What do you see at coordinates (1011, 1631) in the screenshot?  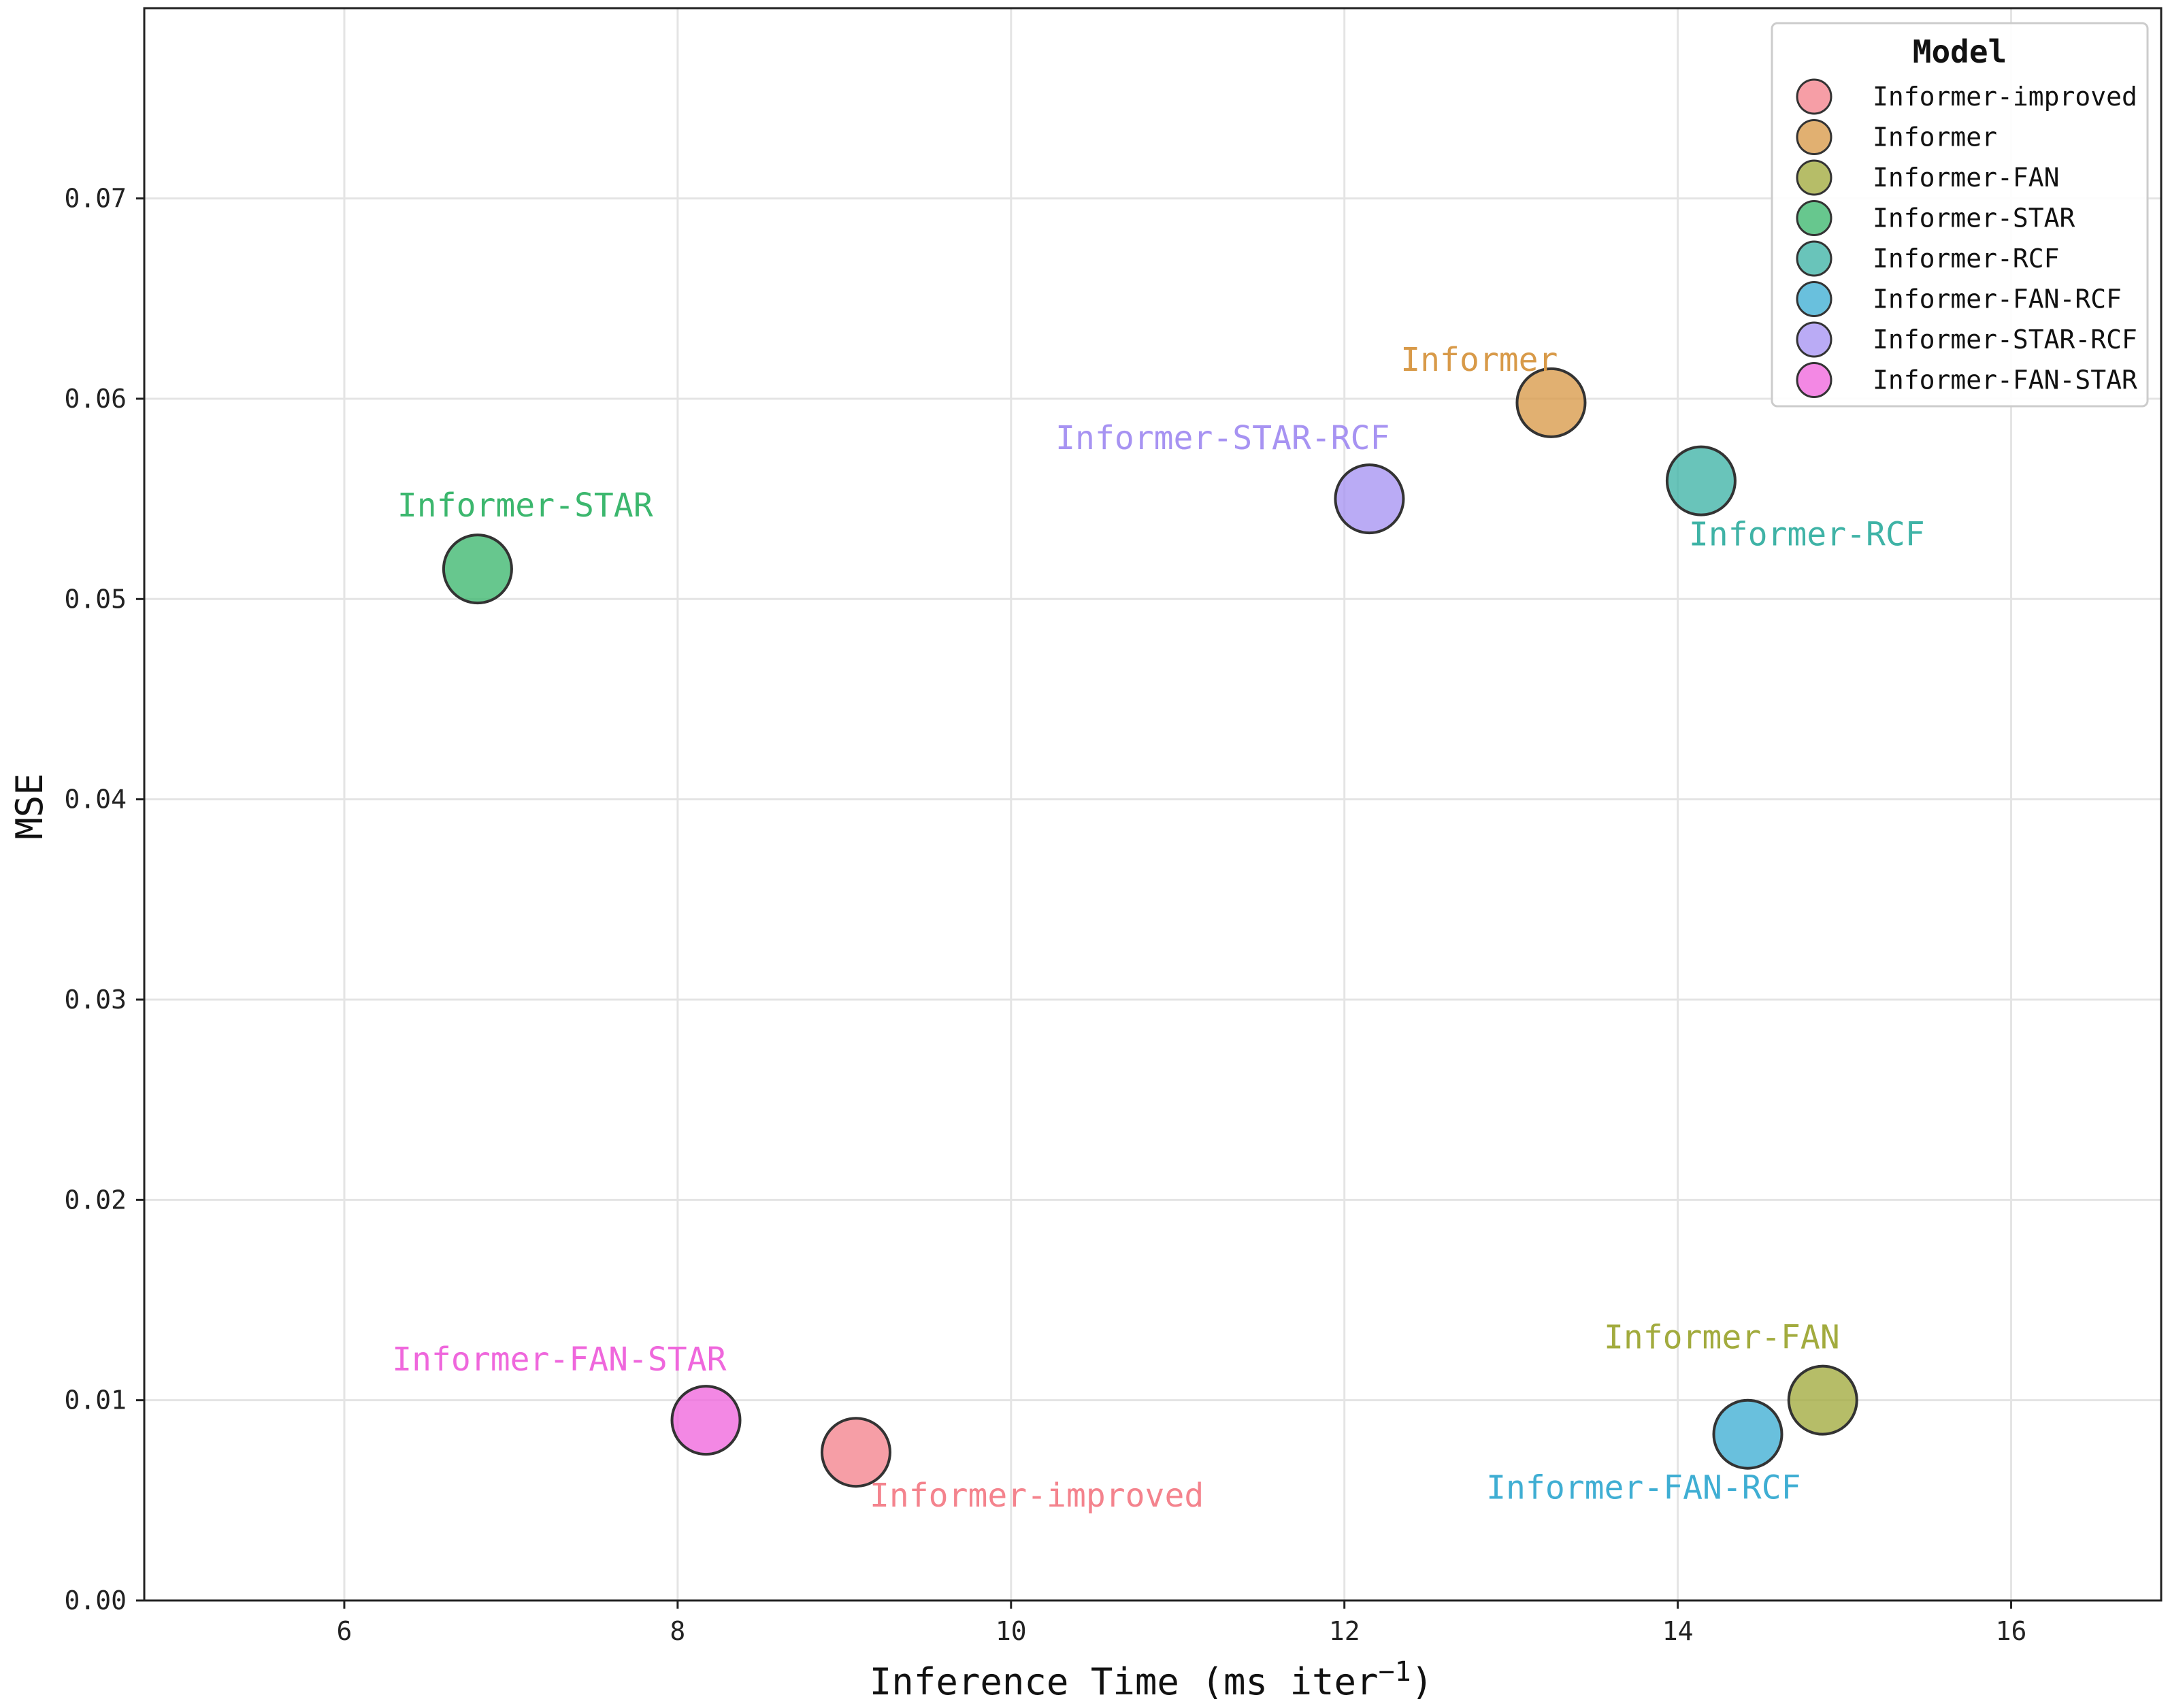 I see `x-tick-label: 10` at bounding box center [1011, 1631].